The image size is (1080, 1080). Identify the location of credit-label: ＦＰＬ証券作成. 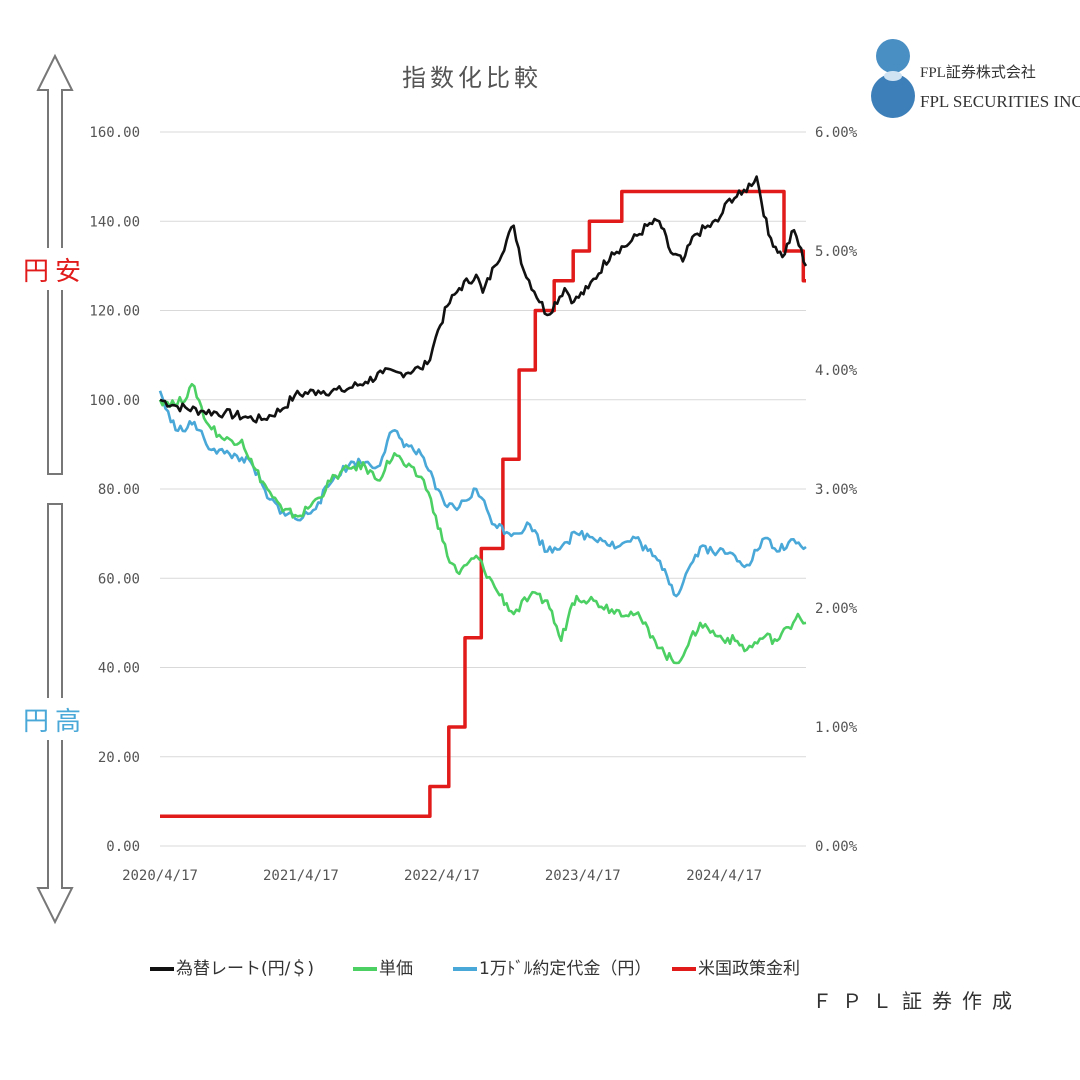
(917, 1001).